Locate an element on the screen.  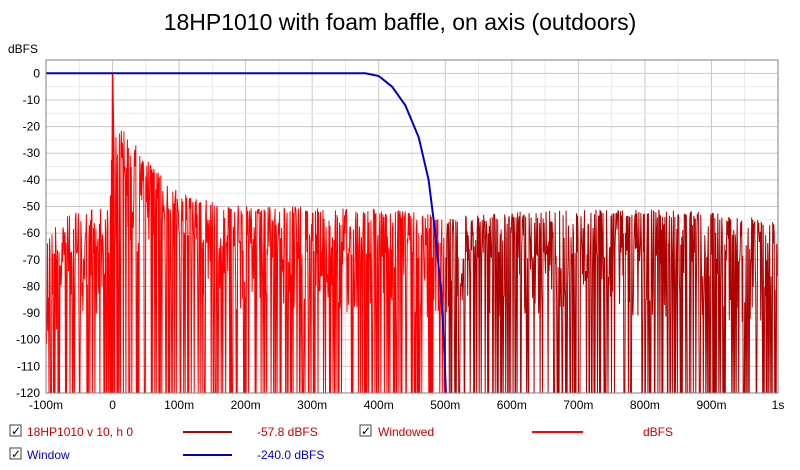
y-tick-label: -20 is located at coordinates (32, 127).